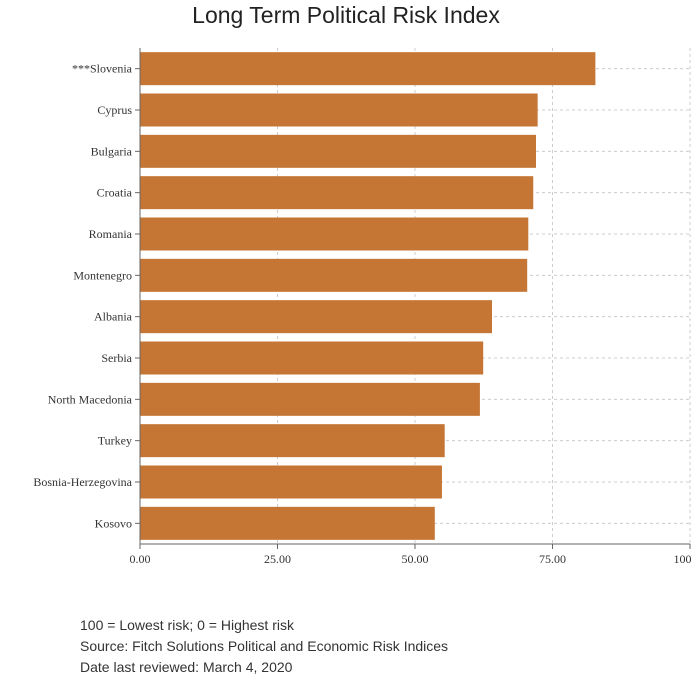 Image resolution: width=692 pixels, height=698 pixels. What do you see at coordinates (112, 151) in the screenshot?
I see `category-label: Bulgaria` at bounding box center [112, 151].